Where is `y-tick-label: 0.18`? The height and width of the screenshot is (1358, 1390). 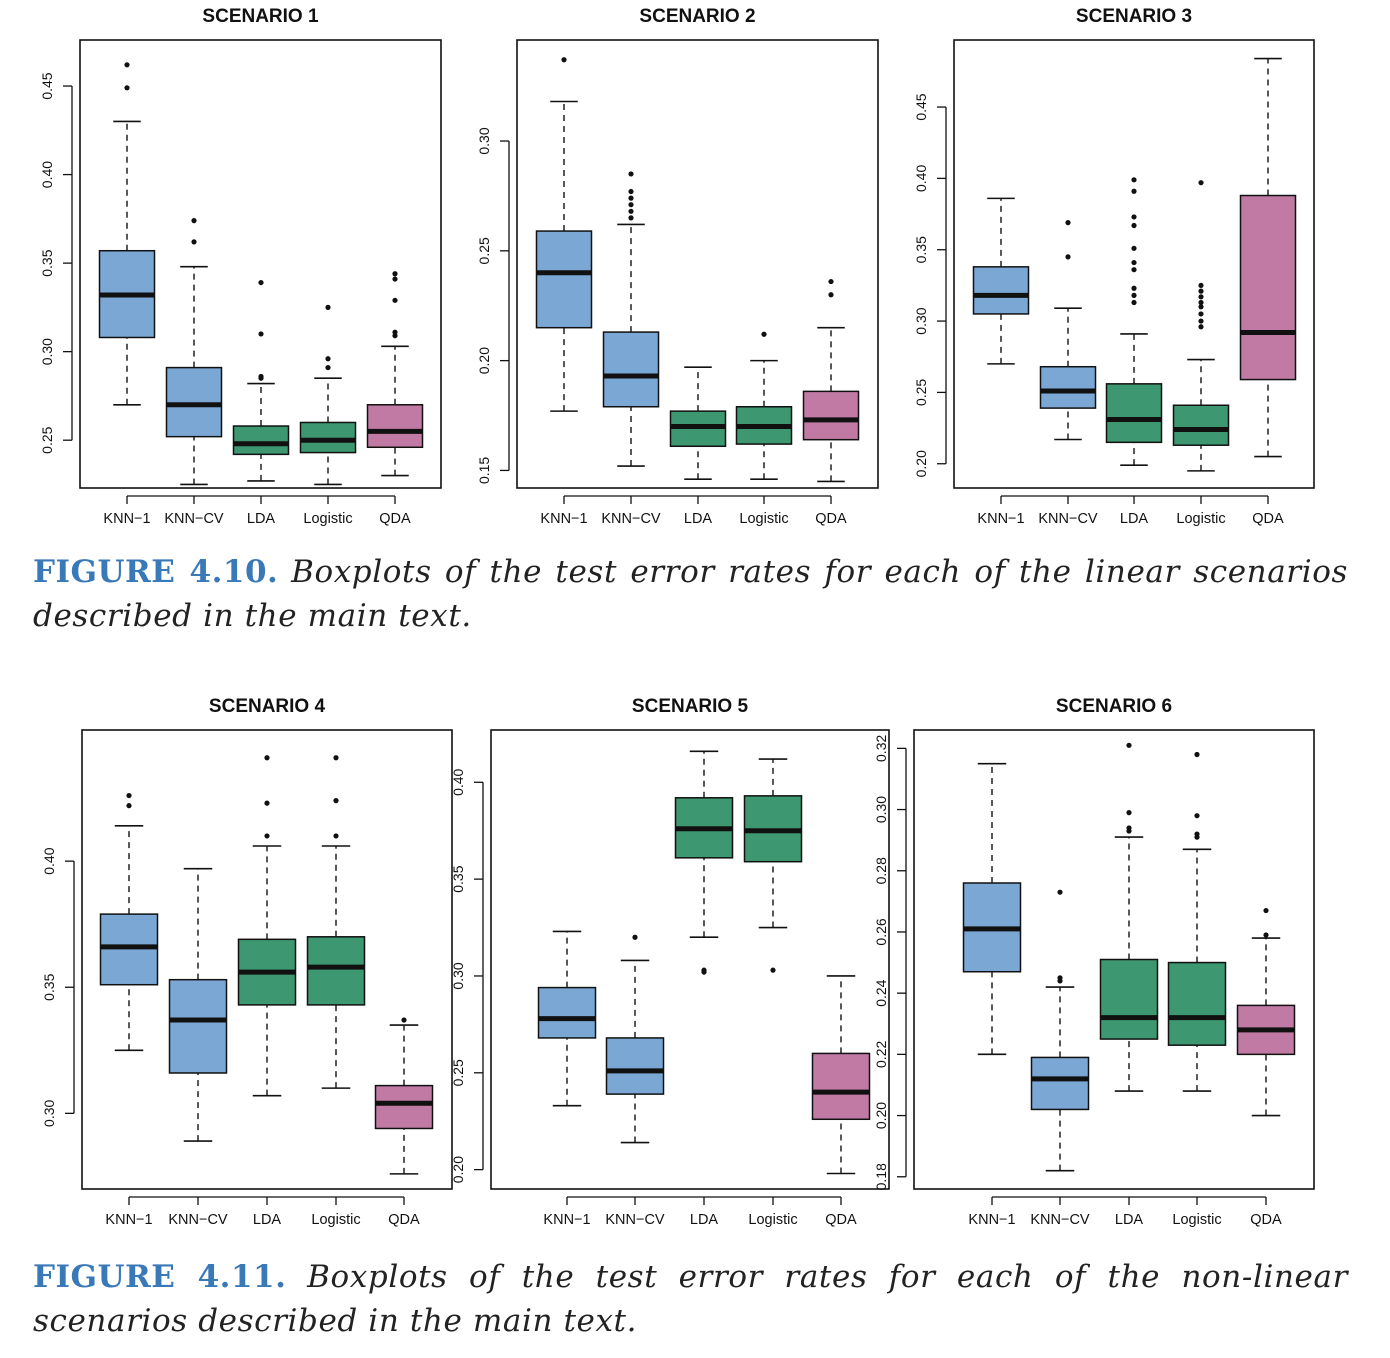 y-tick-label: 0.18 is located at coordinates (881, 1176).